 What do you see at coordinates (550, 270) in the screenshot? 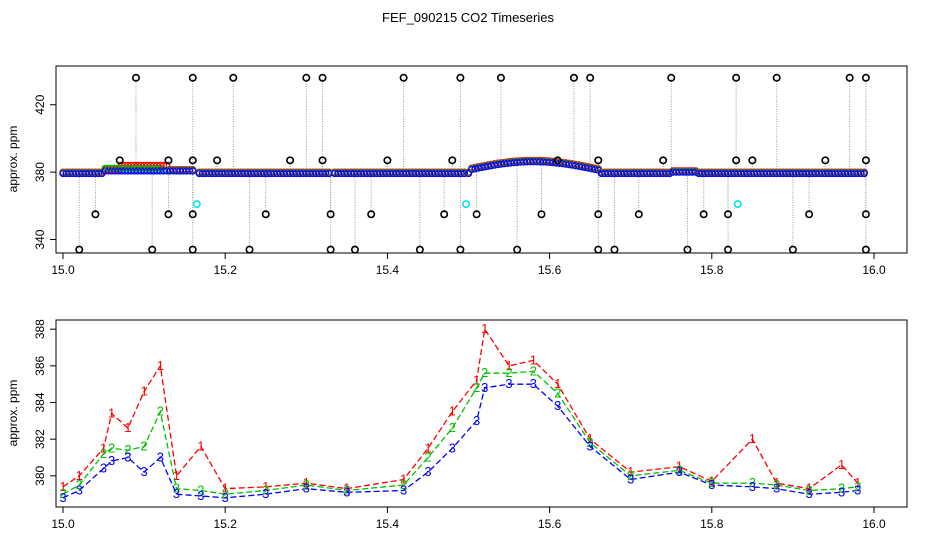
I see `x-tick-label: 15.6` at bounding box center [550, 270].